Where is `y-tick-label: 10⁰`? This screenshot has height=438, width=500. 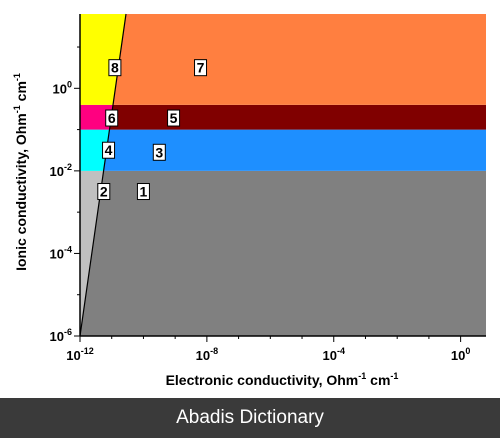
y-tick-label: 10⁰ is located at coordinates (62, 87).